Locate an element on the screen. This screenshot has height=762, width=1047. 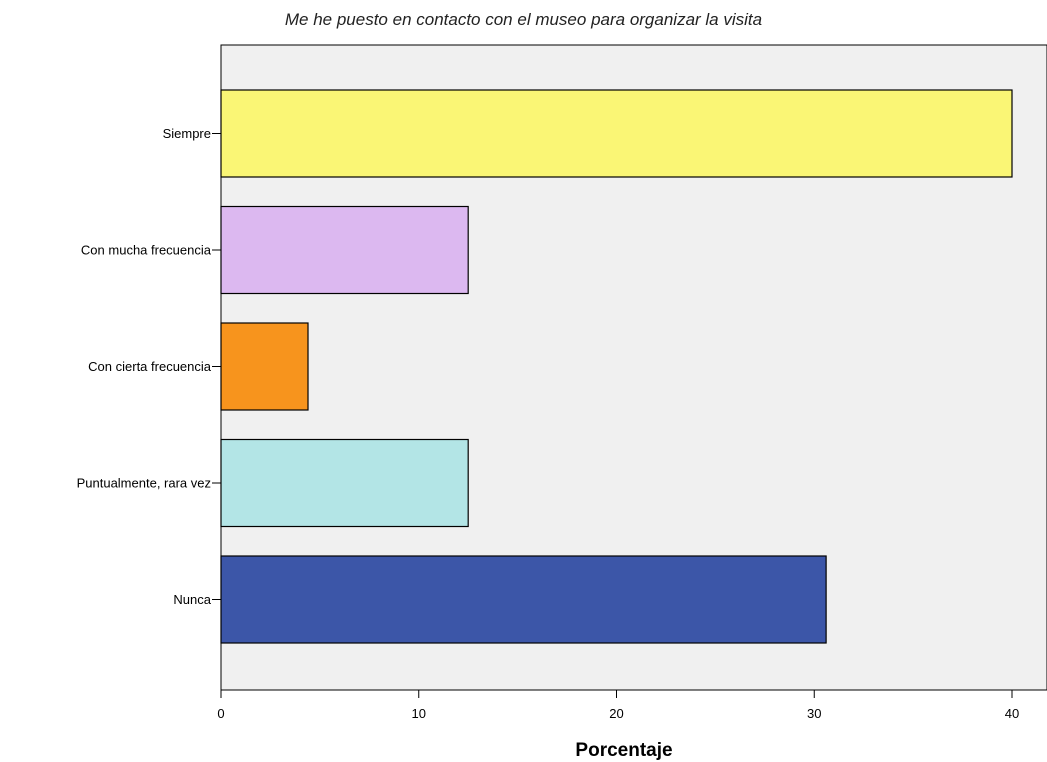
category-label: Con mucha frecuencia is located at coordinates (146, 250).